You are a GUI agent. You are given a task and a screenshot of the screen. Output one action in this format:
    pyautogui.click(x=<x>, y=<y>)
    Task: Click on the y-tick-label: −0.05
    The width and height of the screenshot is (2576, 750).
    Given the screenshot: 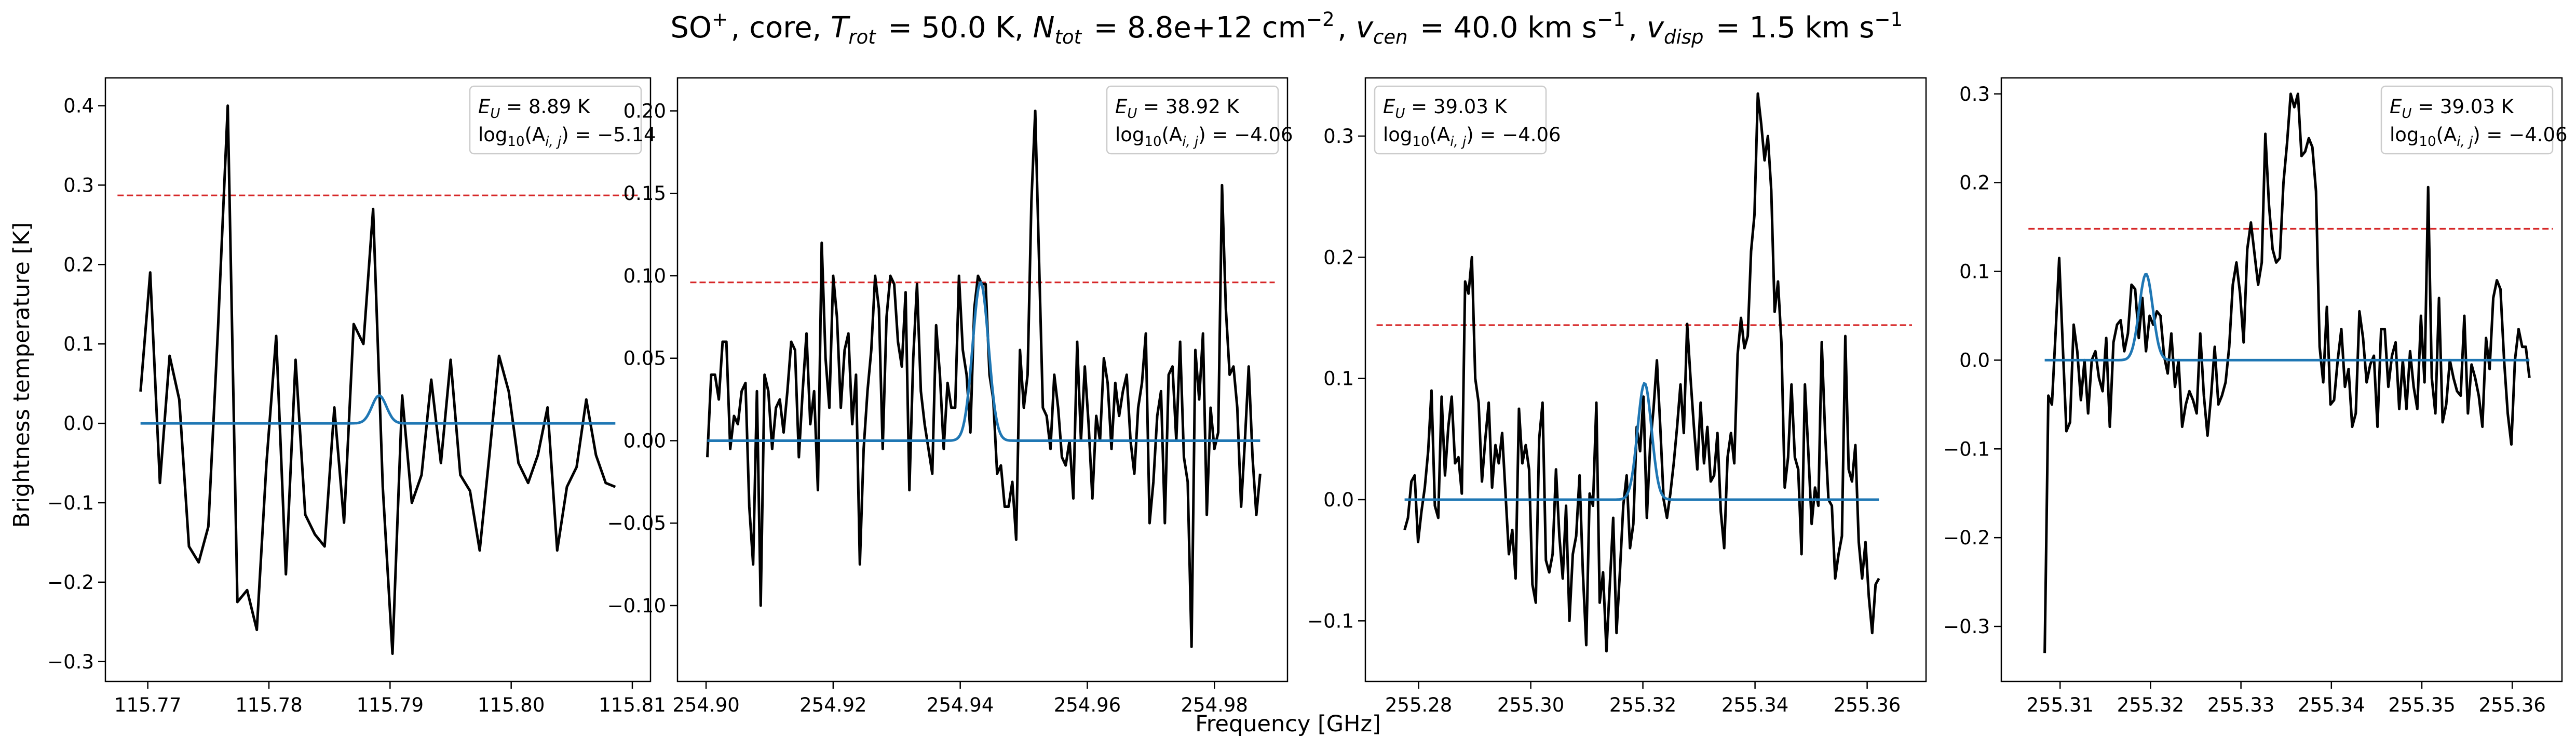 What is the action you would take?
    pyautogui.click(x=636, y=523)
    